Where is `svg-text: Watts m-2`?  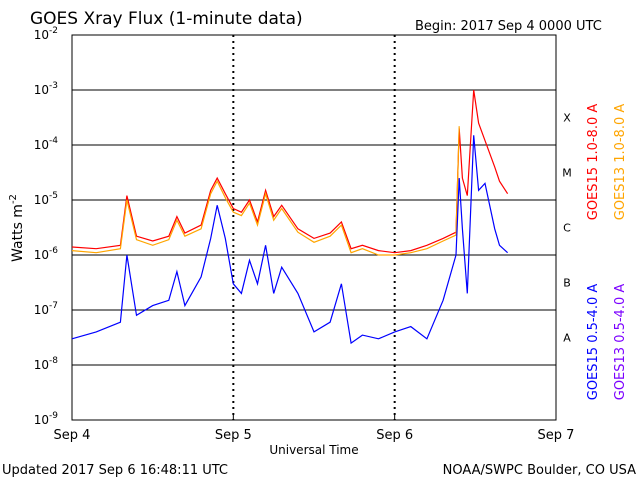 svg-text: Watts m-2 is located at coordinates (17, 228).